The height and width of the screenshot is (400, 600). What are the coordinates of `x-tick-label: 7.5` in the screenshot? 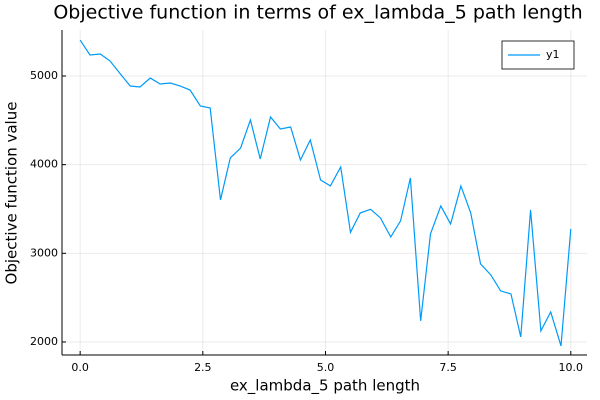 It's located at (448, 367).